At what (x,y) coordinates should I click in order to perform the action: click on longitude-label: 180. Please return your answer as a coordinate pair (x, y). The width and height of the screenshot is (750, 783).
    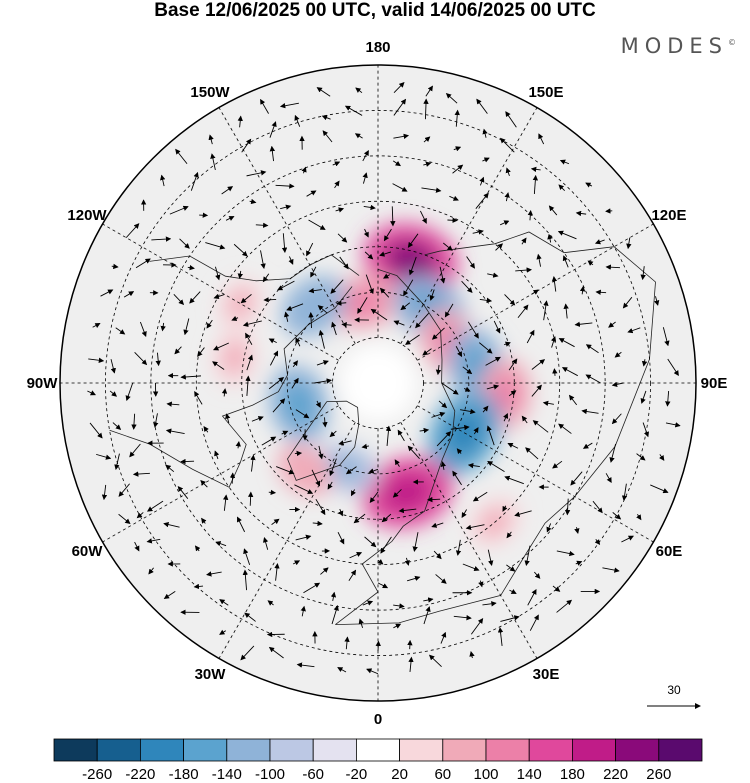
    Looking at the image, I should click on (377, 47).